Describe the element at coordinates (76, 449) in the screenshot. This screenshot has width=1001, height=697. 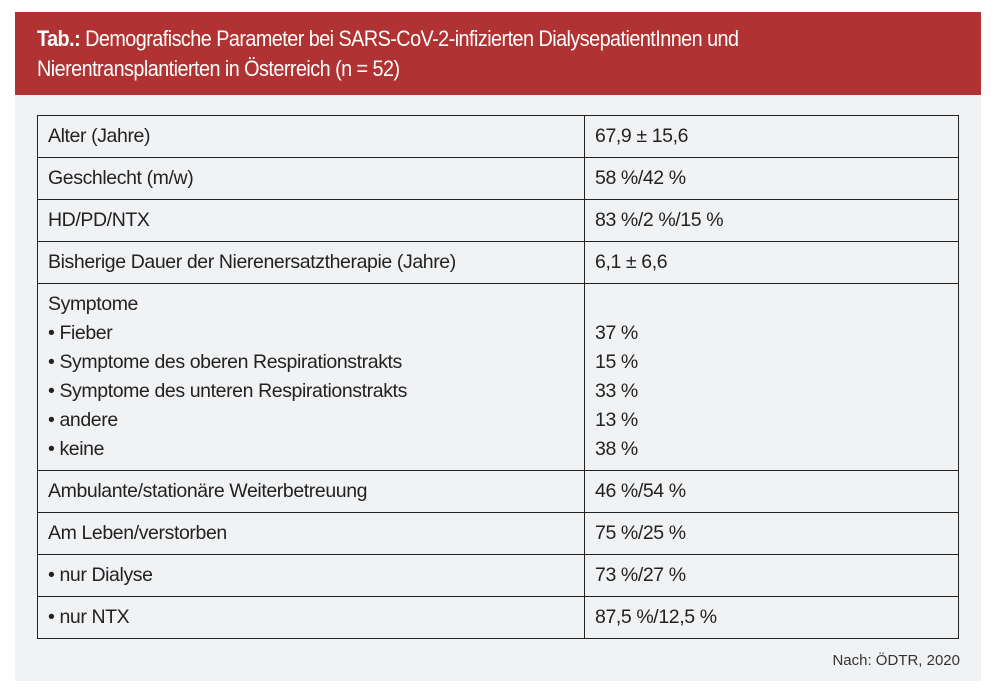
I see `symptom-item: • keine` at that location.